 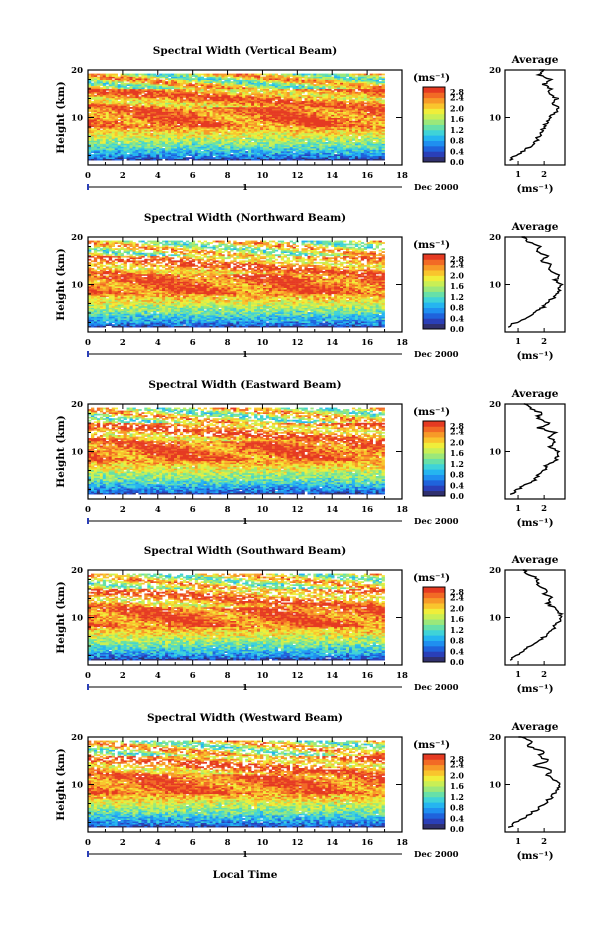 What do you see at coordinates (534, 523) in the screenshot?
I see `profile-x-label: (ms⁻¹)` at bounding box center [534, 523].